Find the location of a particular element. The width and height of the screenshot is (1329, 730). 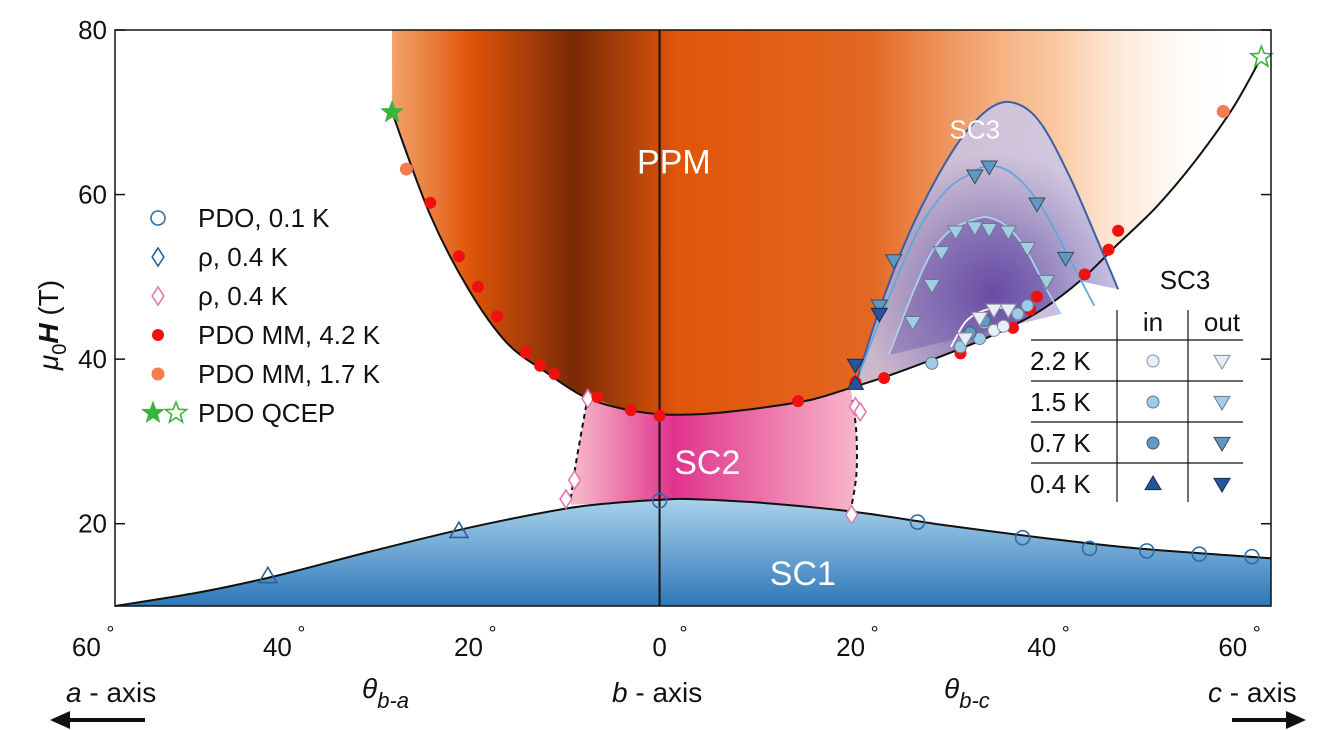

data-point-s10-p0 is located at coordinates (965, 340).